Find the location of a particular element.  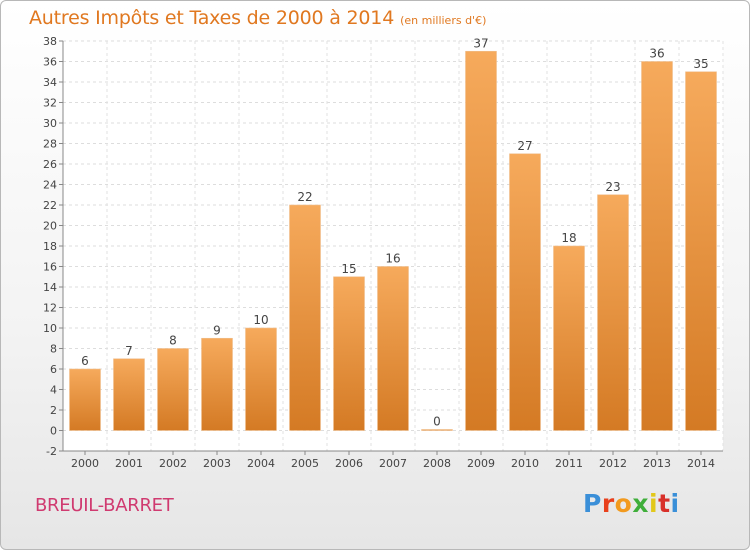

y-tick-label: 24 is located at coordinates (50, 185).